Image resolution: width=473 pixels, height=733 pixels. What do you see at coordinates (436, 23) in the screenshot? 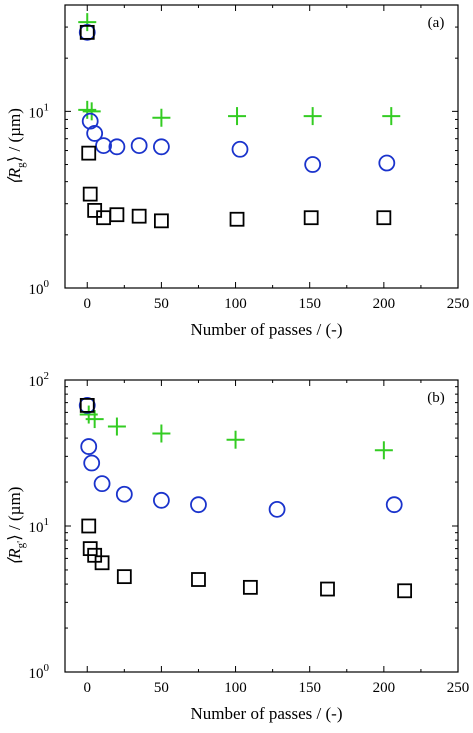
I see `panel-label-a: (a)` at bounding box center [436, 23].